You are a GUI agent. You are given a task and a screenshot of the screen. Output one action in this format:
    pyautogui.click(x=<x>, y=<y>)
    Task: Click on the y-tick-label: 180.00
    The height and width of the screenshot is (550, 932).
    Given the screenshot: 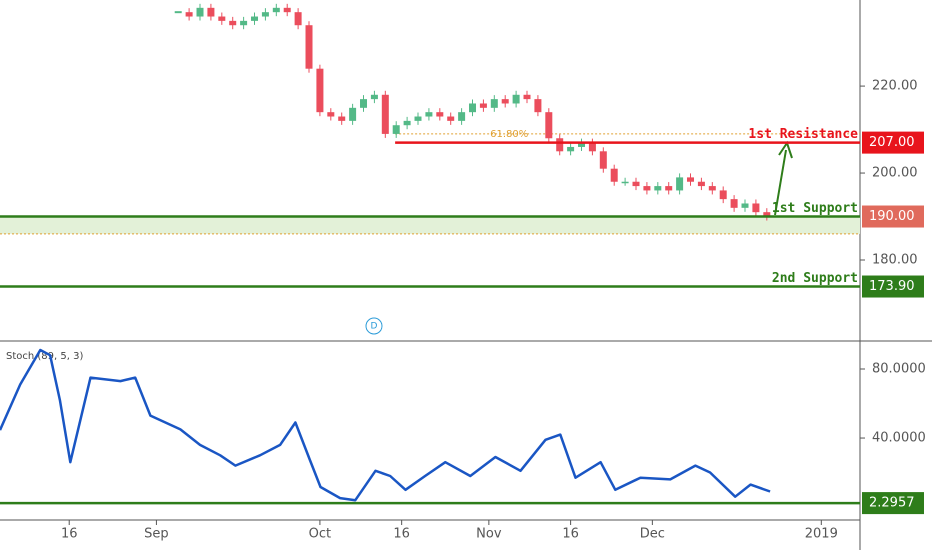 What is the action you would take?
    pyautogui.click(x=895, y=260)
    